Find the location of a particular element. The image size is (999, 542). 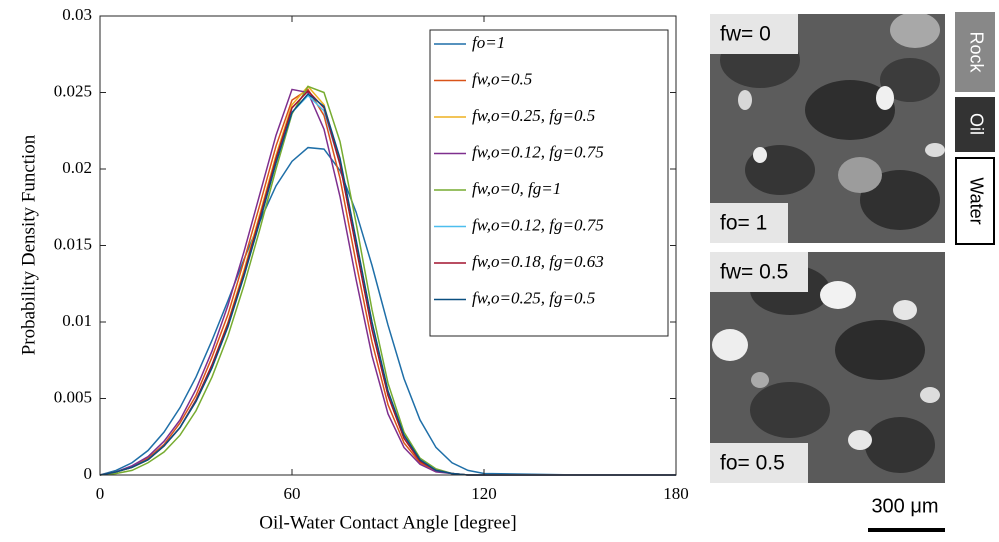

y-tick-label: 0.025 is located at coordinates (73, 90).